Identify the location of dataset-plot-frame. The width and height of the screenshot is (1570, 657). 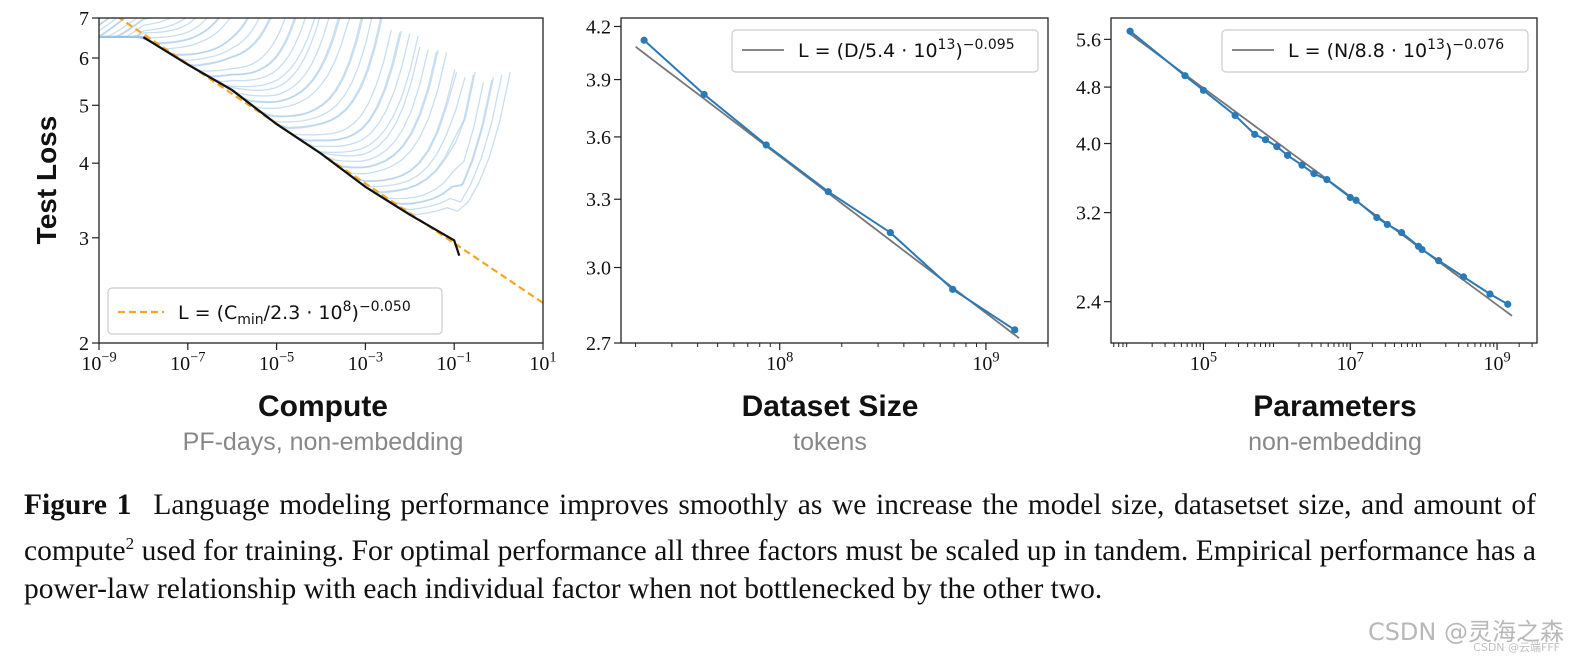
(834, 180).